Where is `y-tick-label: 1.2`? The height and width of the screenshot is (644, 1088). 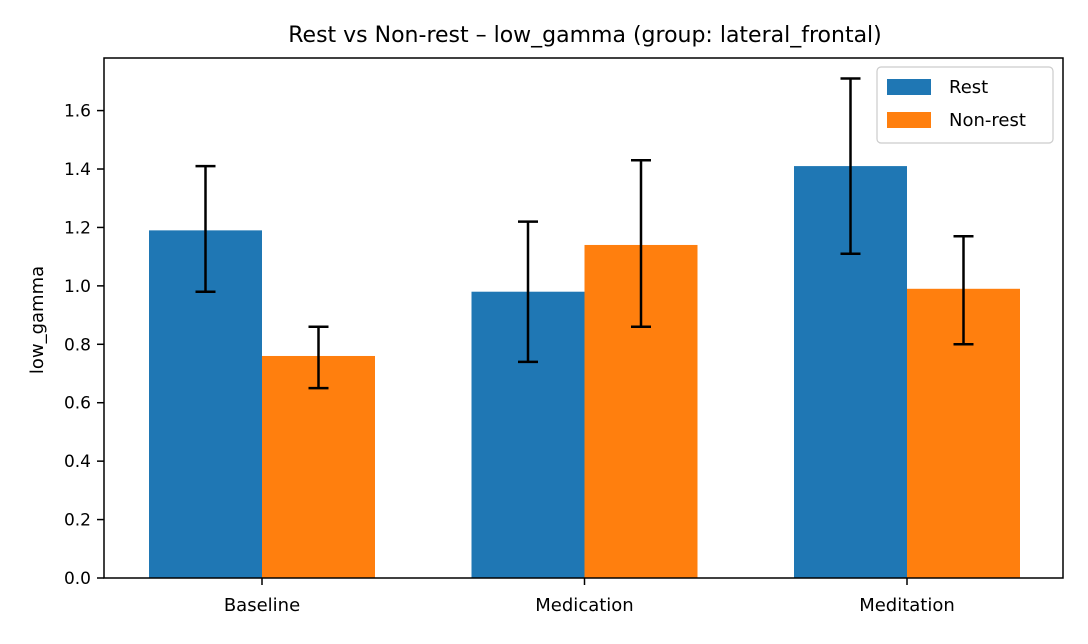 y-tick-label: 1.2 is located at coordinates (77, 228).